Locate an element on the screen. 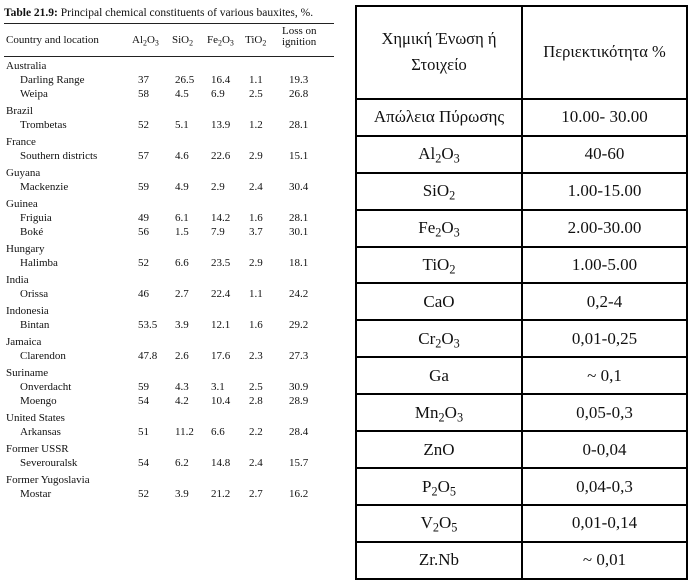  country-name: Australia is located at coordinates (26, 66).